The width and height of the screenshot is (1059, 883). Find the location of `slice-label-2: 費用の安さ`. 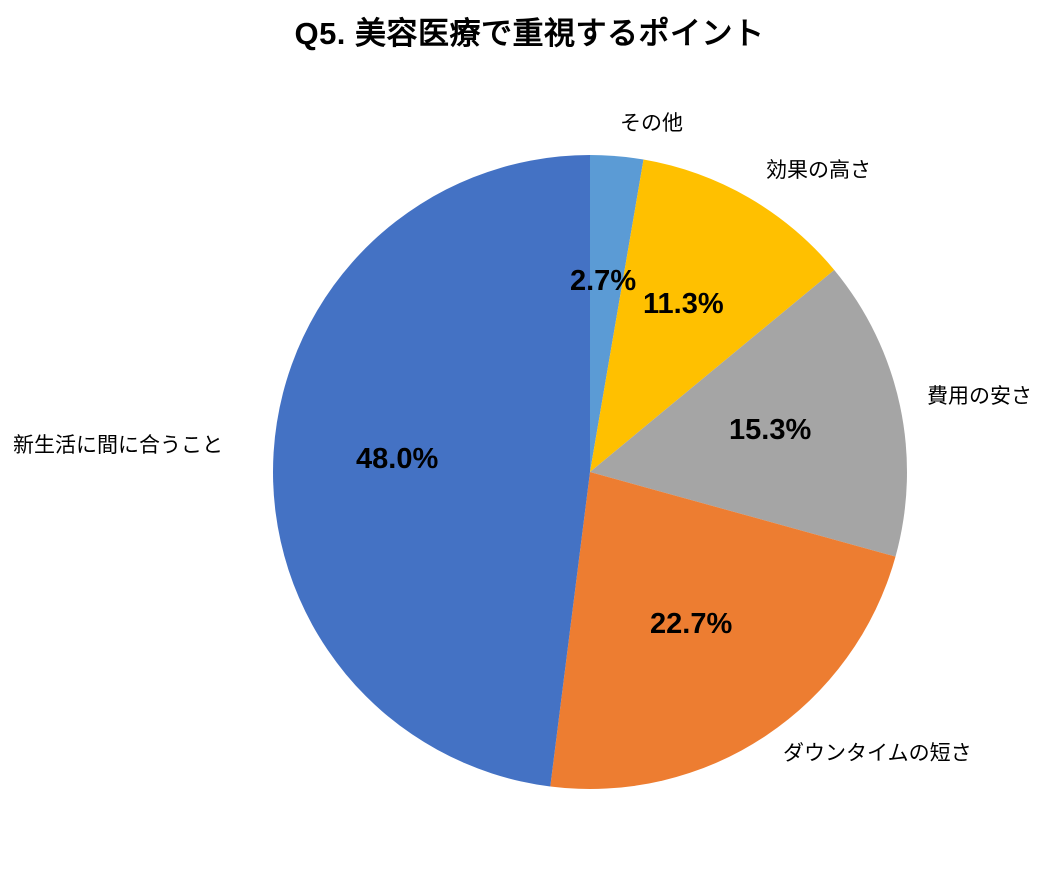

slice-label-2: 費用の安さ is located at coordinates (979, 396).